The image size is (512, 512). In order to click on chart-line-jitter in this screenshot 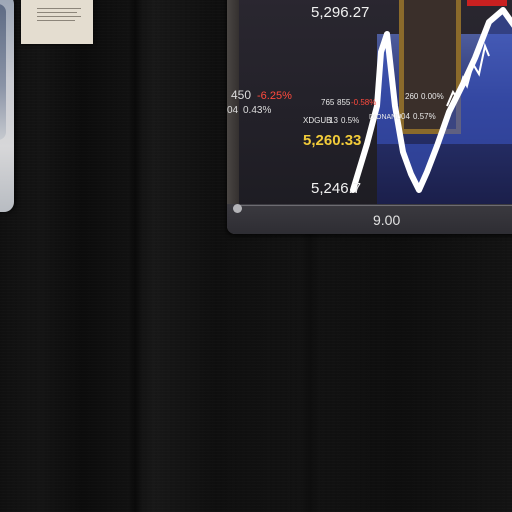, I will do `click(468, 74)`.